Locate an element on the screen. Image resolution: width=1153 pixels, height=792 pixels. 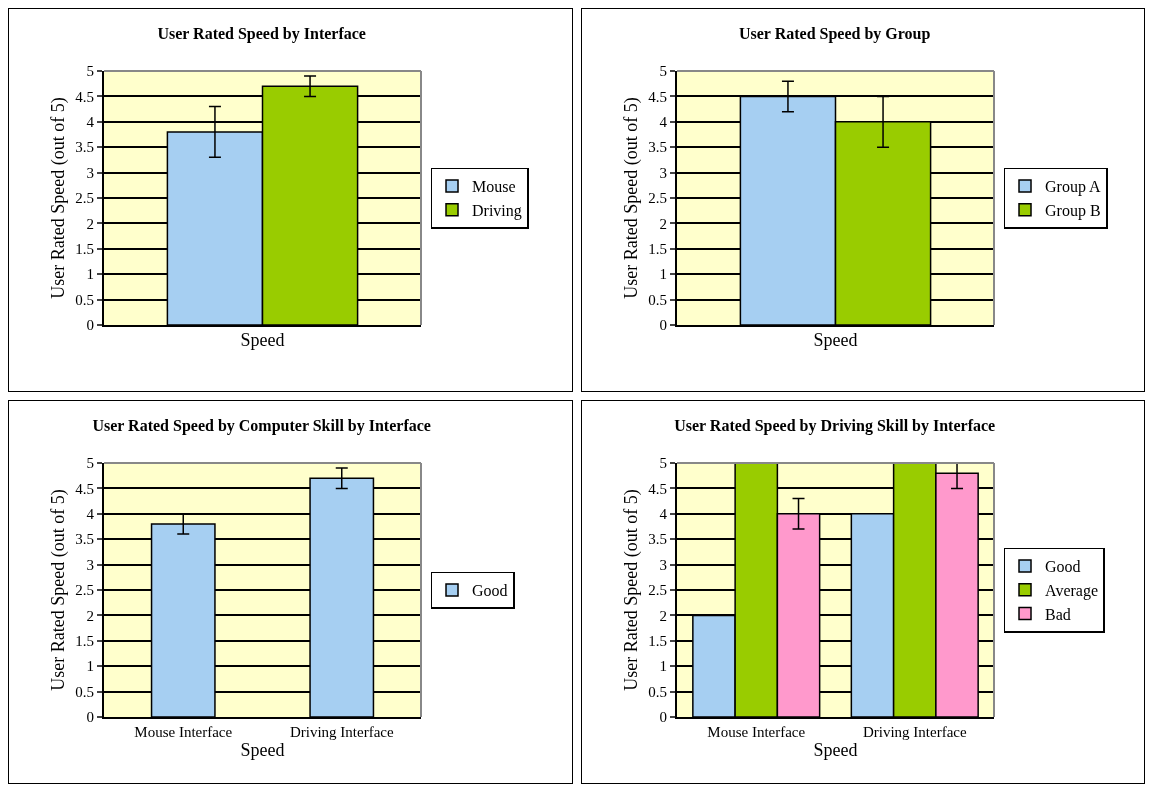
chart-title: User Rated Speed by Group is located at coordinates (834, 34).